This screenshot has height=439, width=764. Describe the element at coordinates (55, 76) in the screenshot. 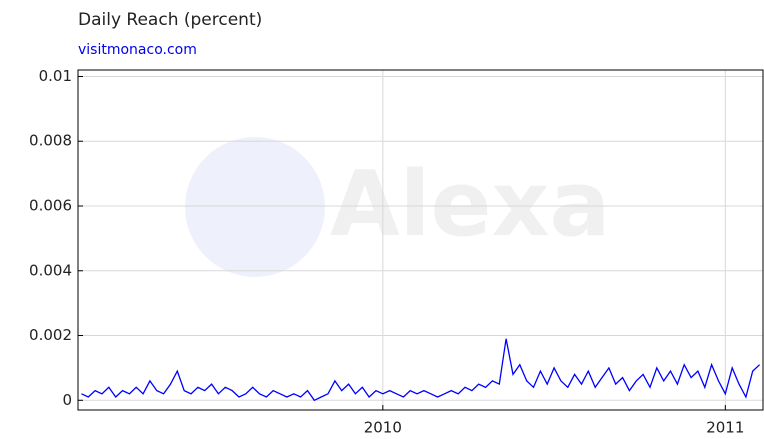

I see `y-tick-label: 0.01` at that location.